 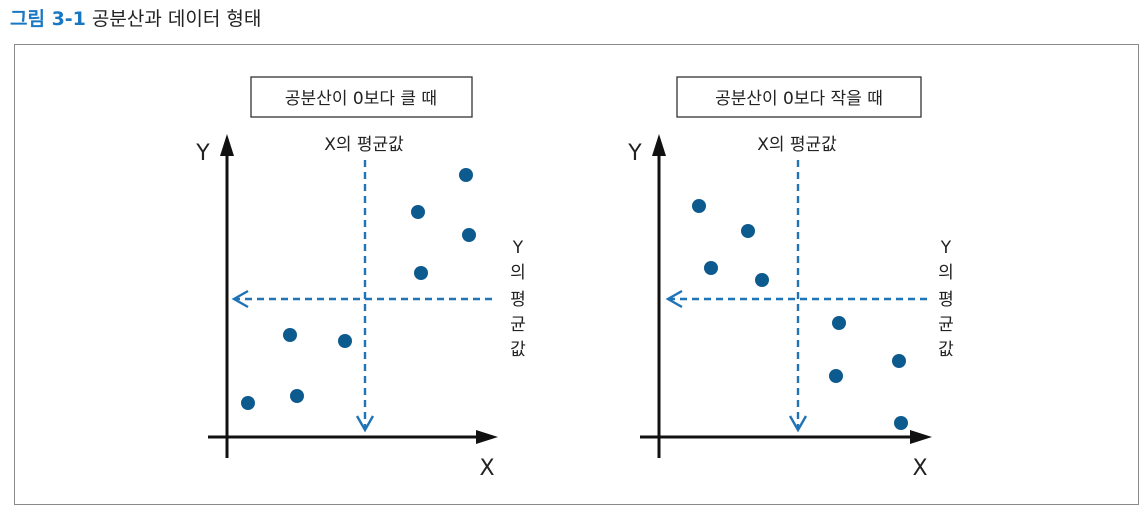 I want to click on figure-caption: 공분산과 데이터 형태, so click(x=176, y=19).